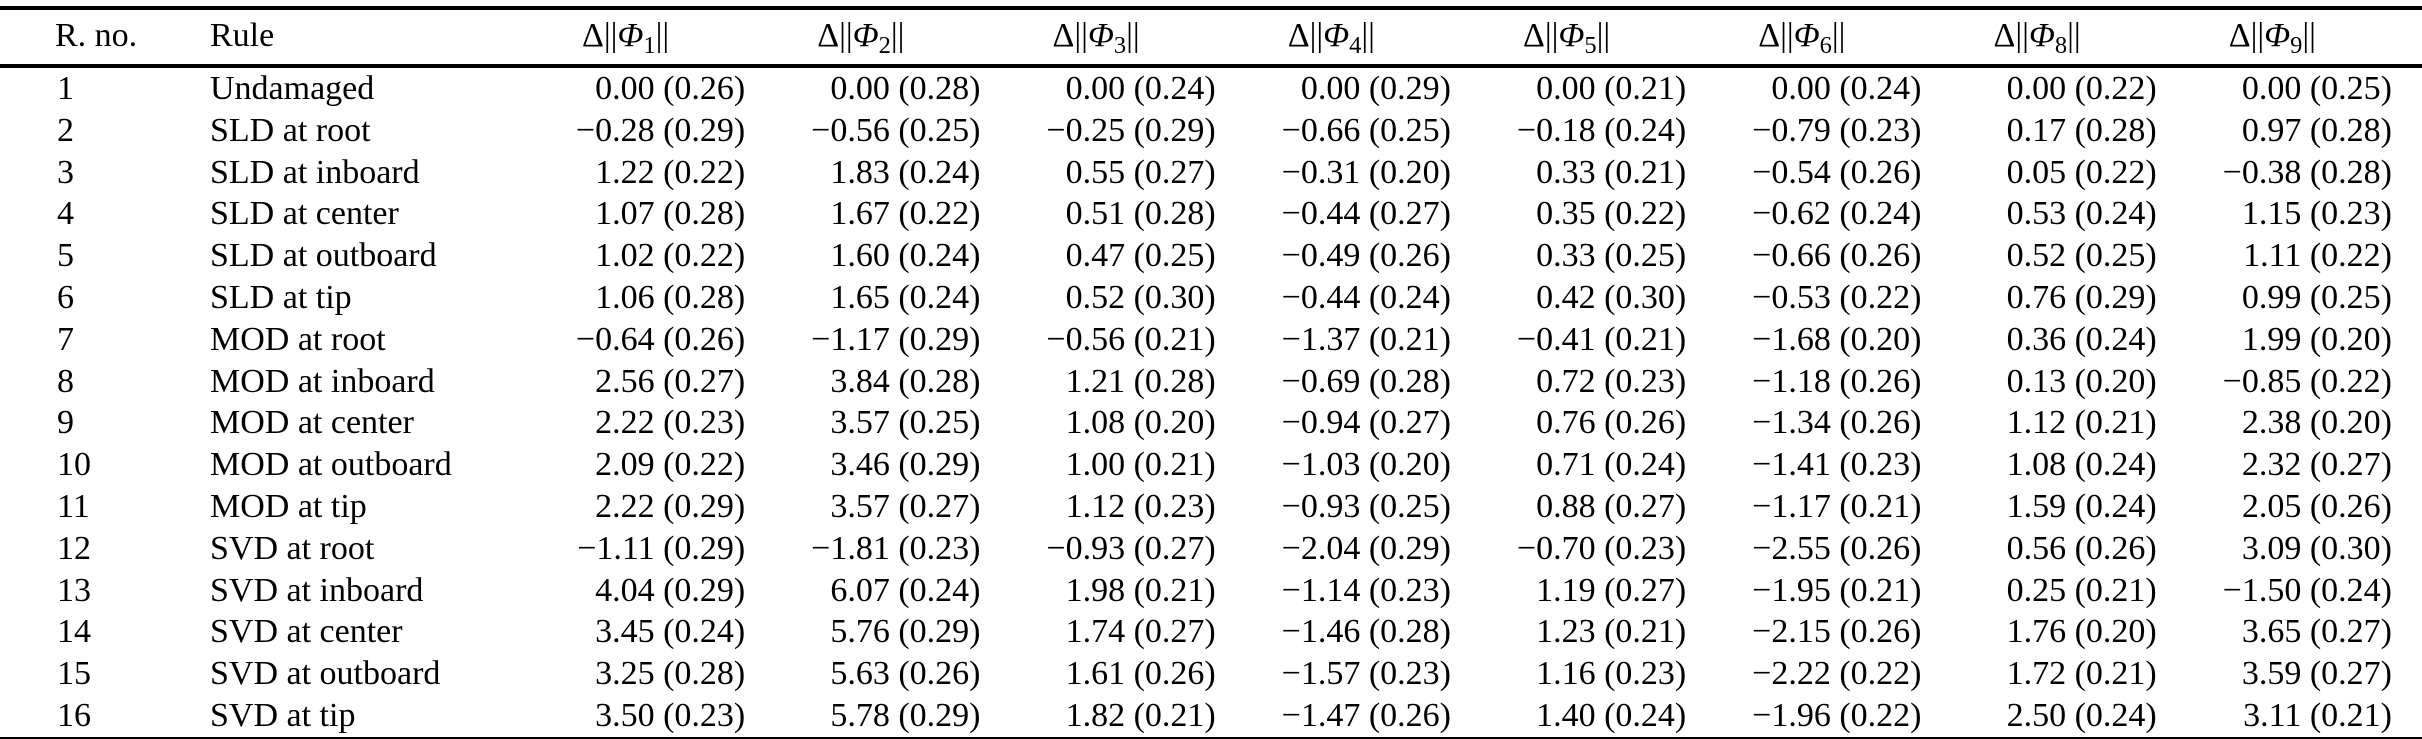 Image resolution: width=2422 pixels, height=739 pixels. What do you see at coordinates (1837, 381) in the screenshot?
I see `value-cell: −1.18 (0.26)` at bounding box center [1837, 381].